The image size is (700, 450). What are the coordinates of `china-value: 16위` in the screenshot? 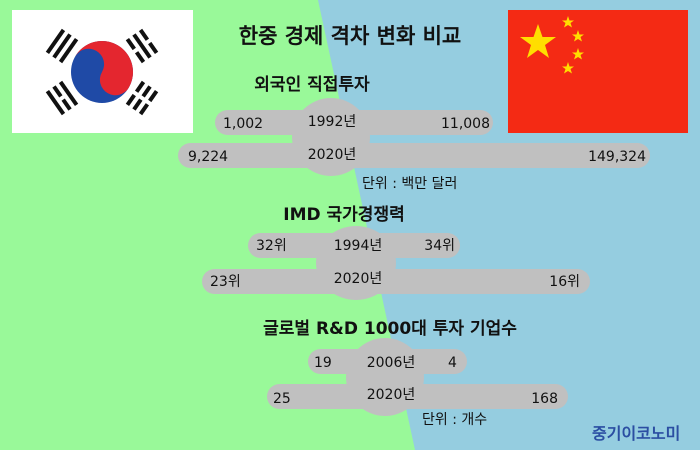 It's located at (564, 282).